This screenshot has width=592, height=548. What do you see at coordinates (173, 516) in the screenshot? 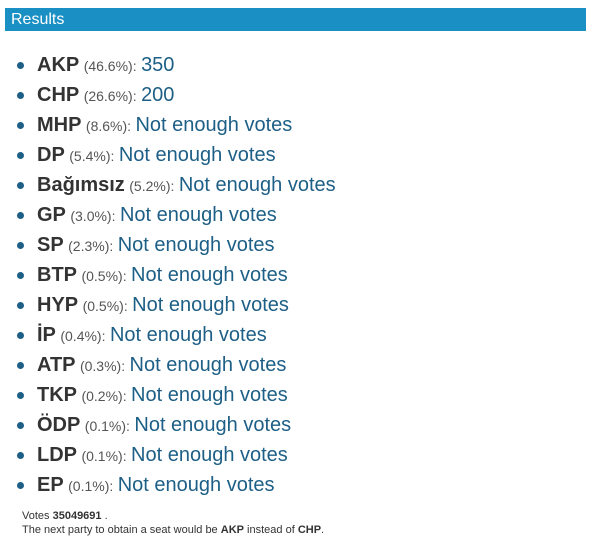
I see `votes-line: Votes 35049691 .` at bounding box center [173, 516].